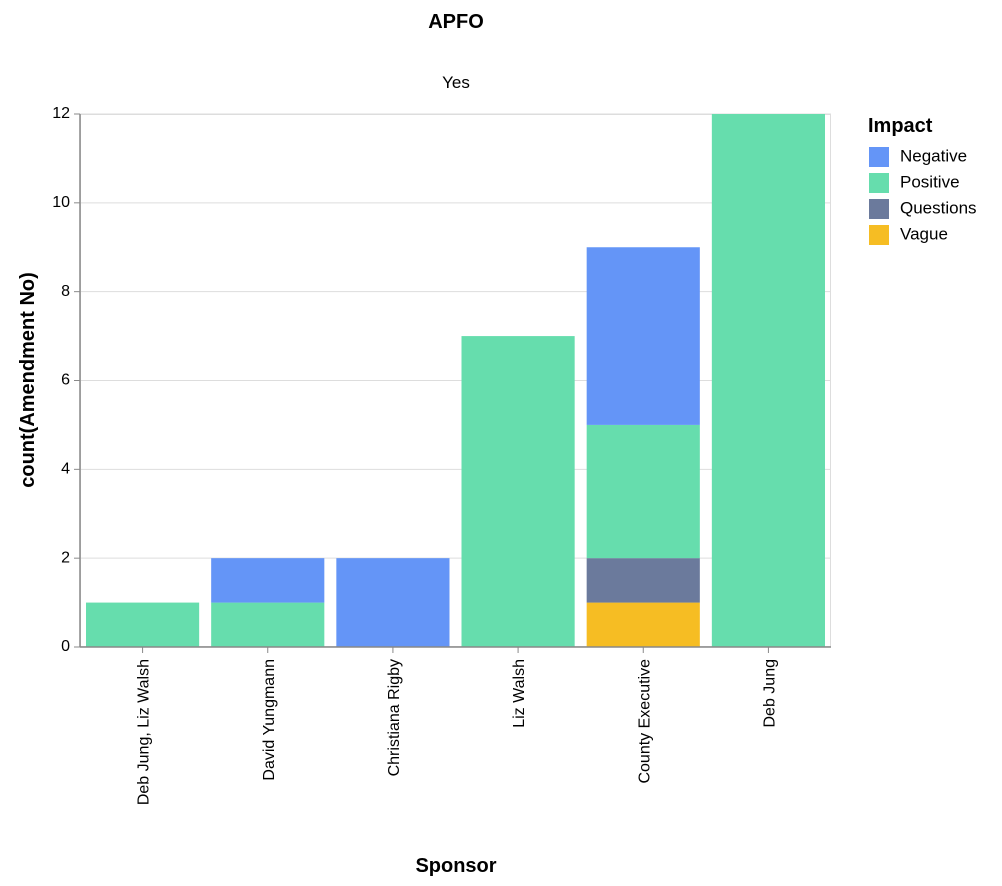  What do you see at coordinates (933, 155) in the screenshot?
I see `legend-label: Negative` at bounding box center [933, 155].